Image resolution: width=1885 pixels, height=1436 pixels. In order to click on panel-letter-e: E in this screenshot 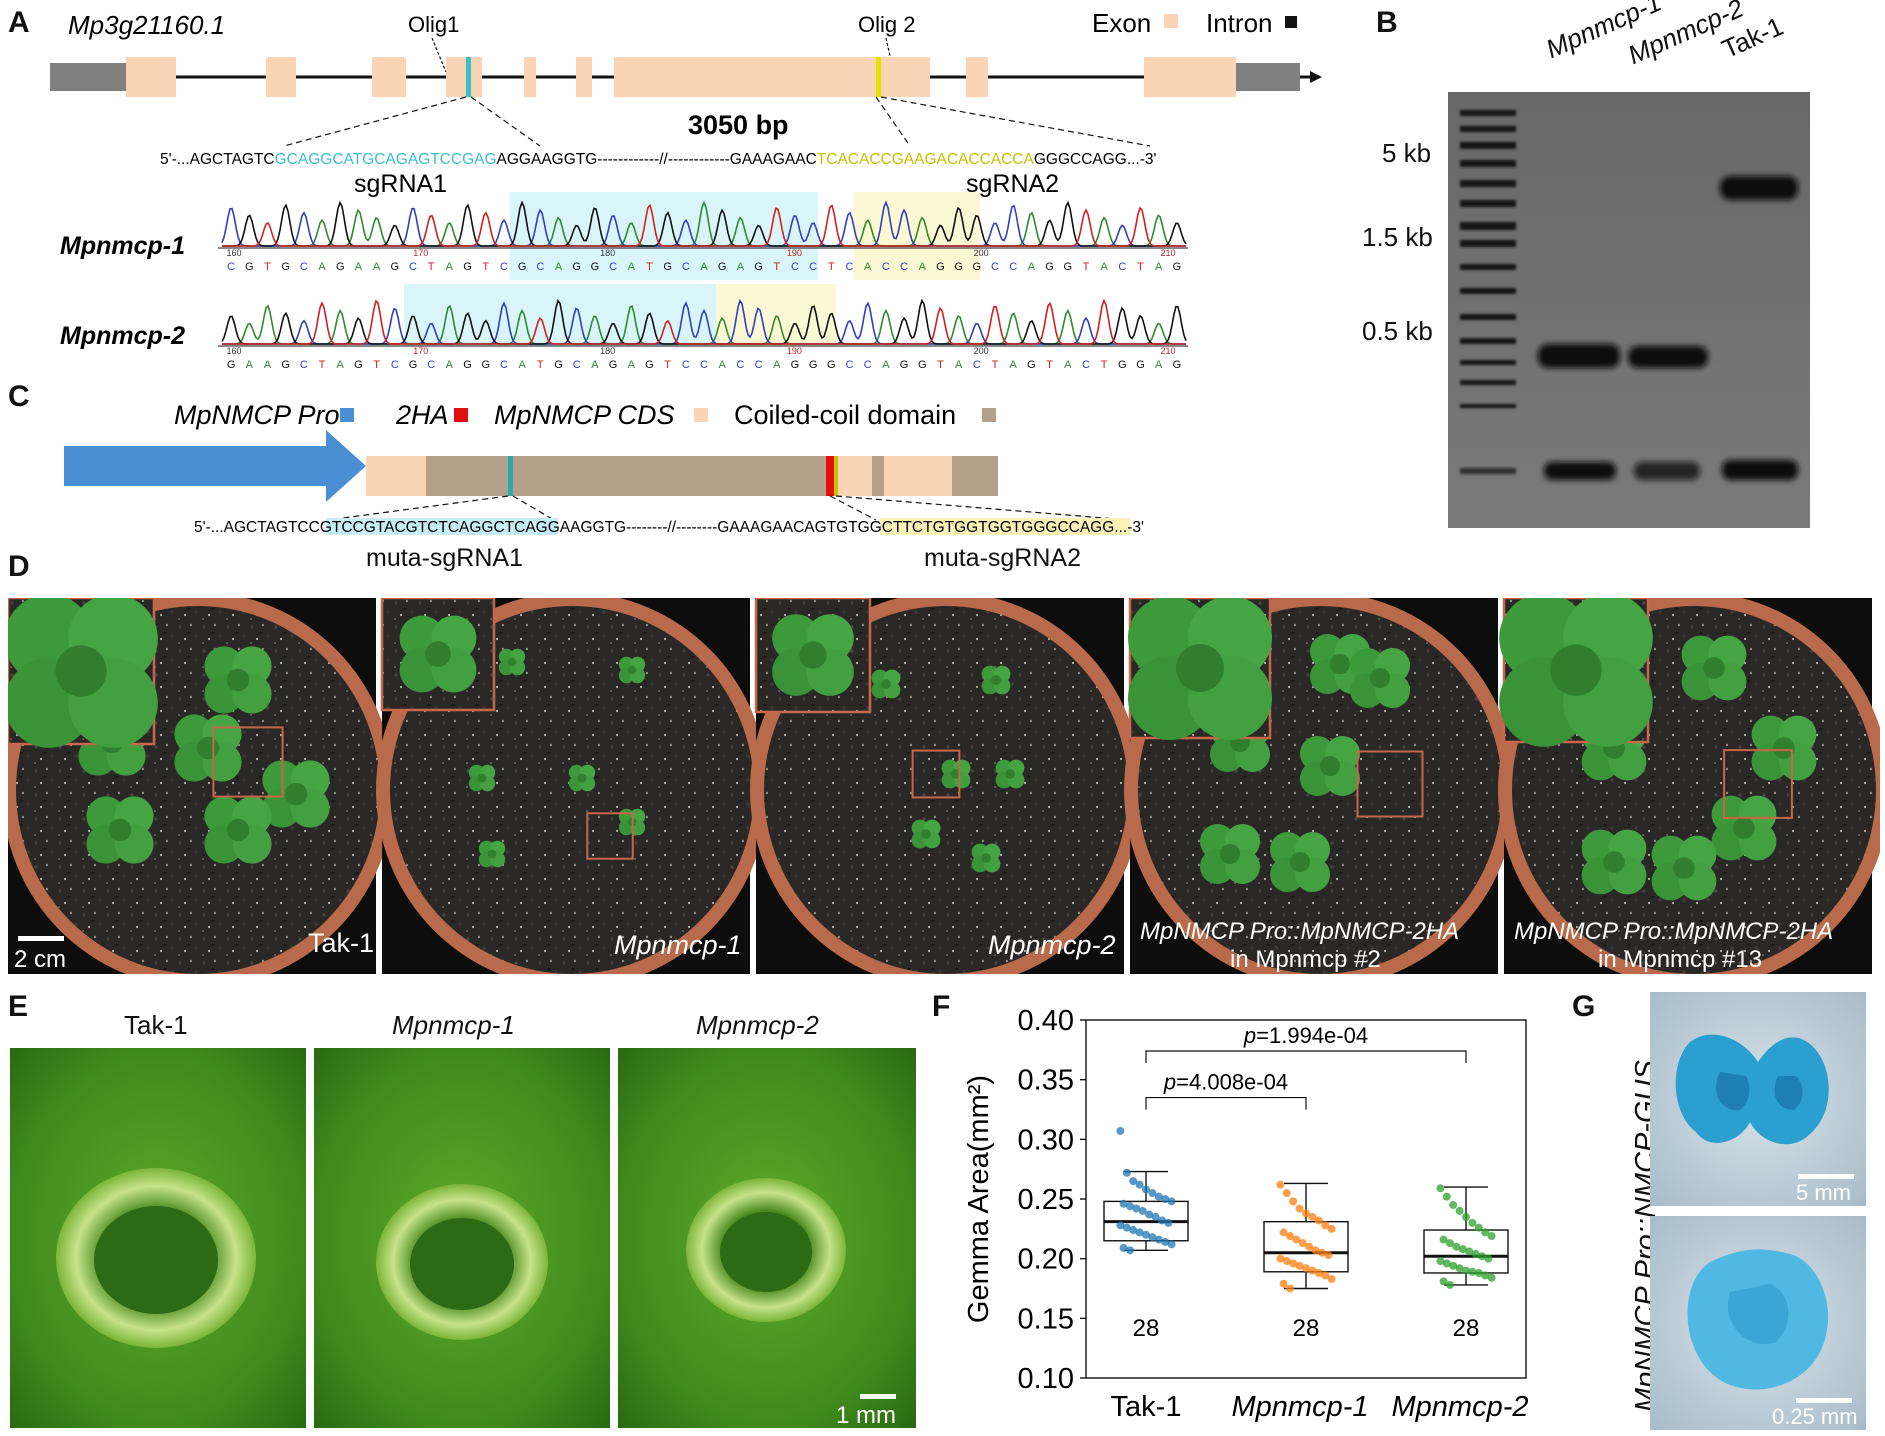, I will do `click(18, 1006)`.